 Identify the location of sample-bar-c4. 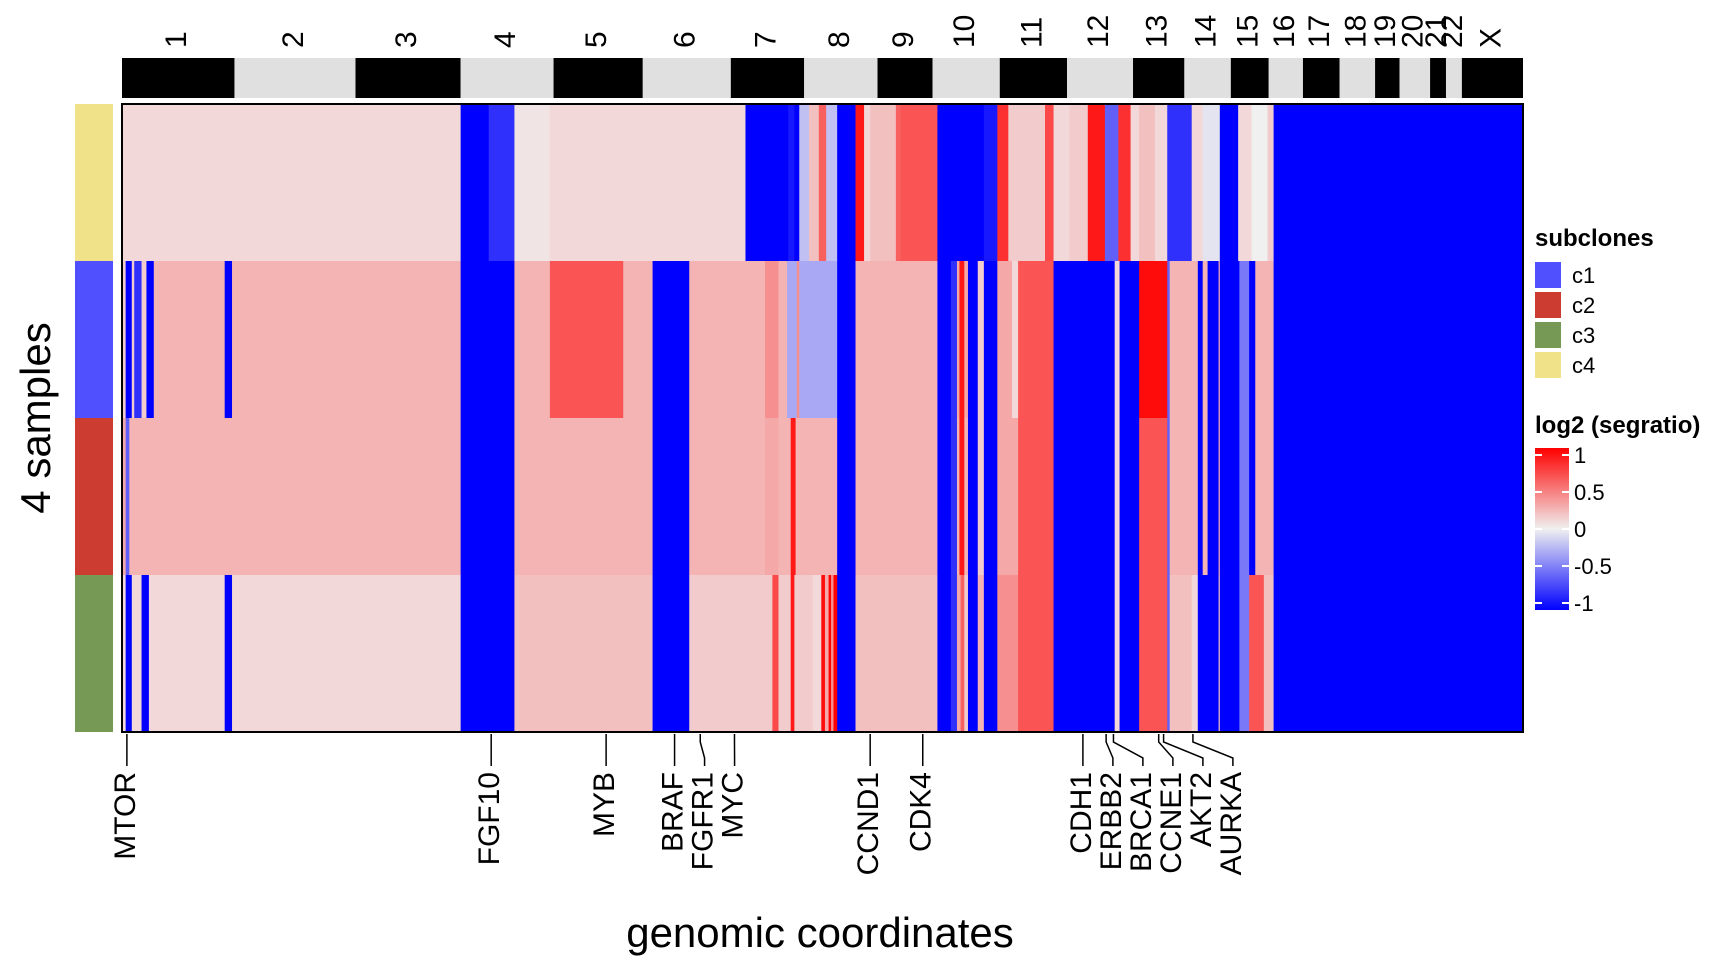
(94, 182).